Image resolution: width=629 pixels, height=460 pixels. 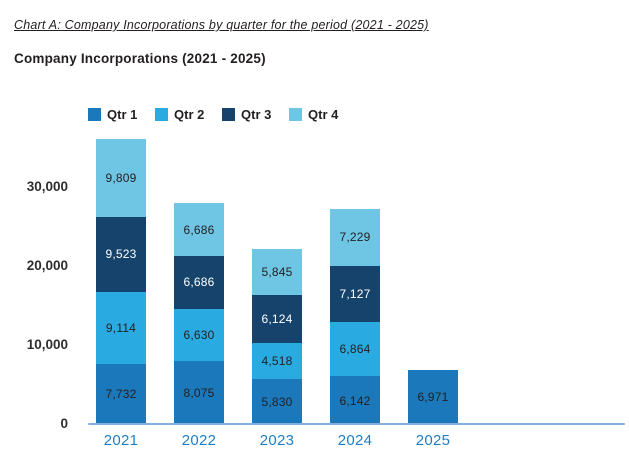 I want to click on bar-value-label: 8,075, so click(x=199, y=393).